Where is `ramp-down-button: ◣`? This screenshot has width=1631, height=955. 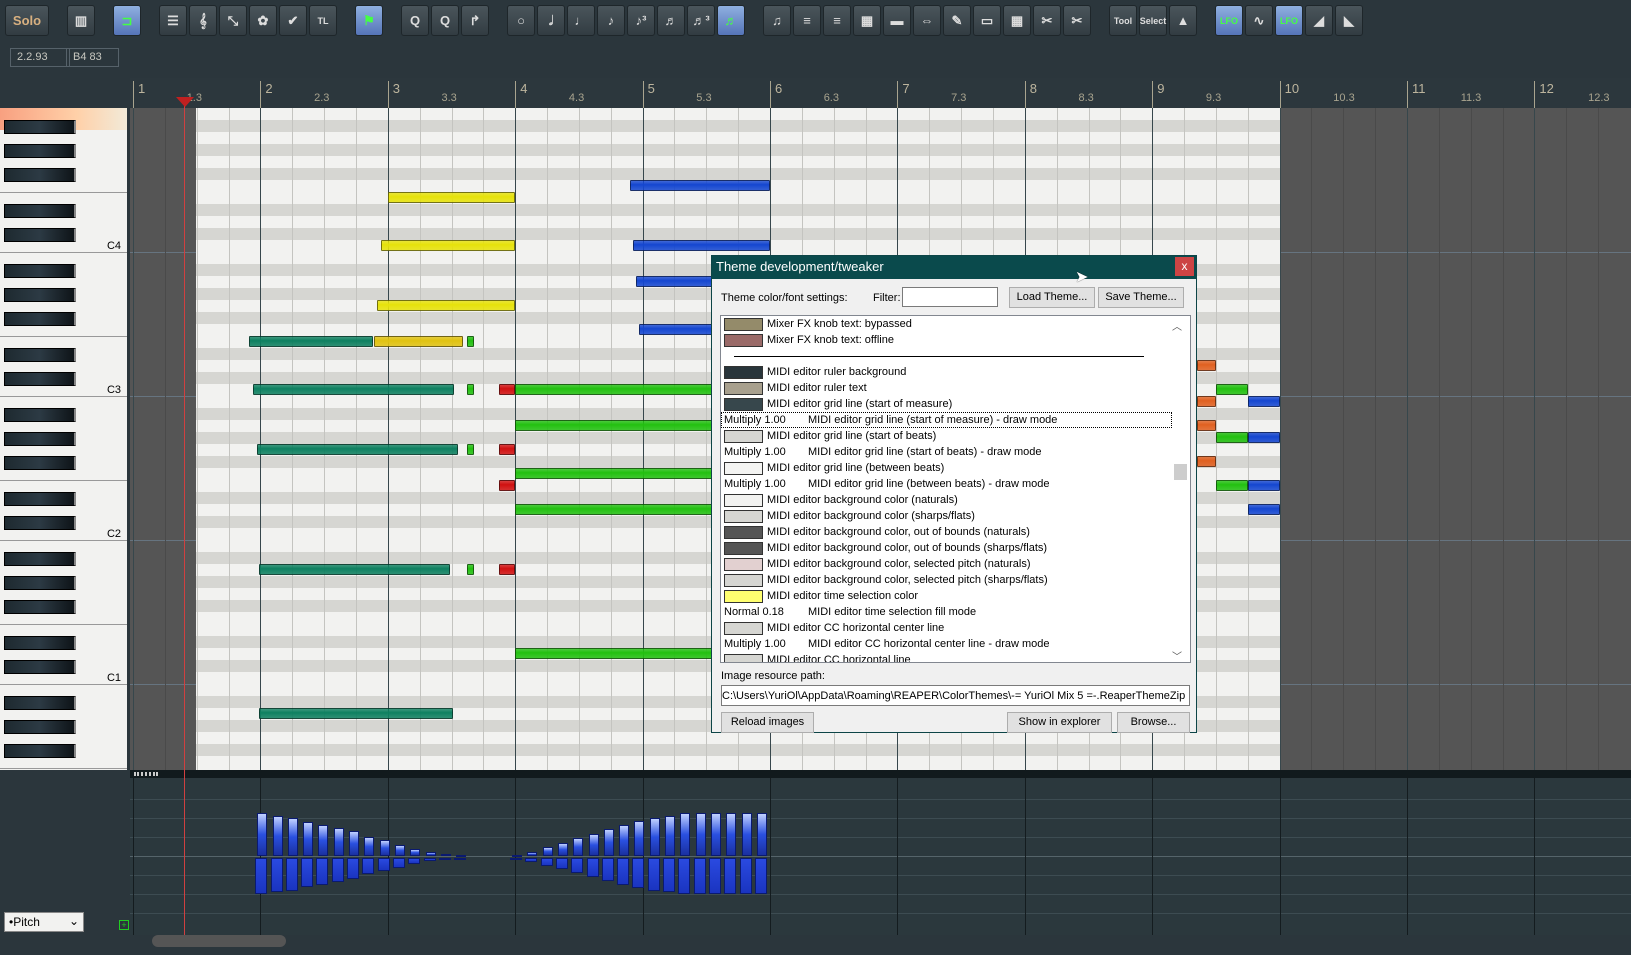
ramp-down-button: ◣ is located at coordinates (1349, 20).